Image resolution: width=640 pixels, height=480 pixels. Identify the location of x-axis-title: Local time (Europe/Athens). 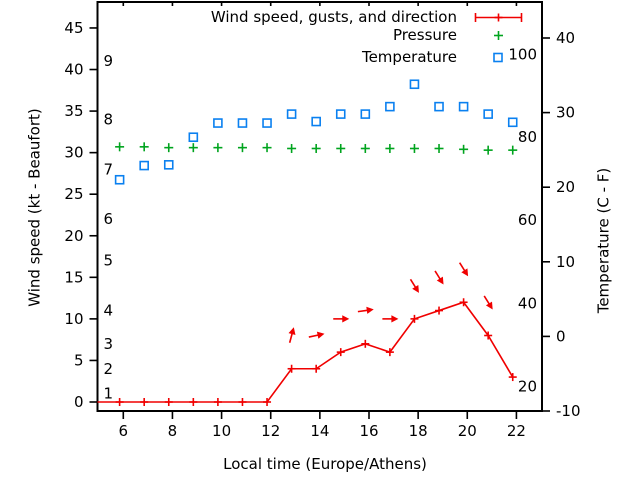
(325, 464).